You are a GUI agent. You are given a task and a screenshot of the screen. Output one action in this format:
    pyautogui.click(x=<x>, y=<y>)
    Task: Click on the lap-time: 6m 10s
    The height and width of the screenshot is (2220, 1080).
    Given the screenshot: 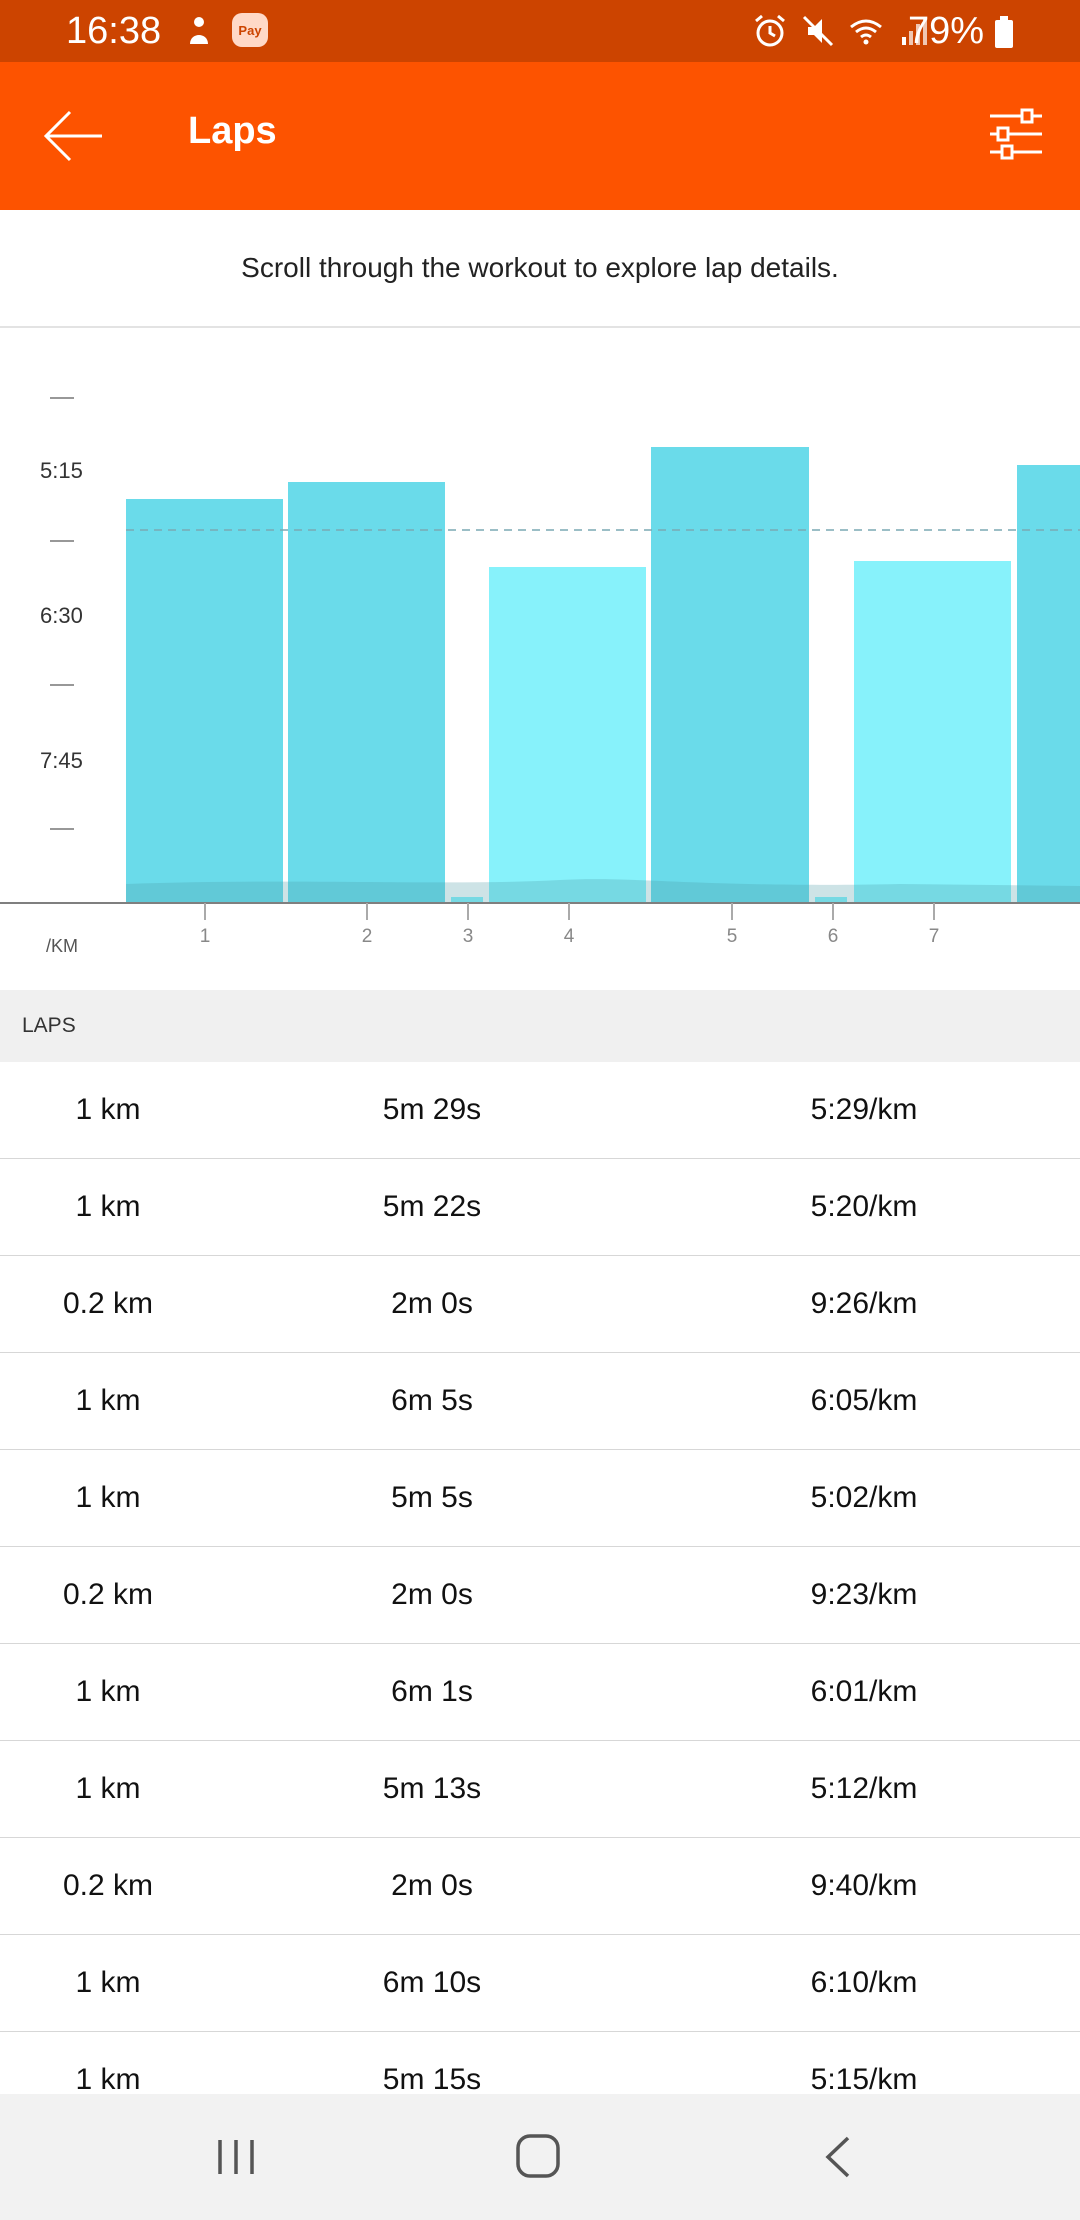 What is the action you would take?
    pyautogui.click(x=432, y=1982)
    